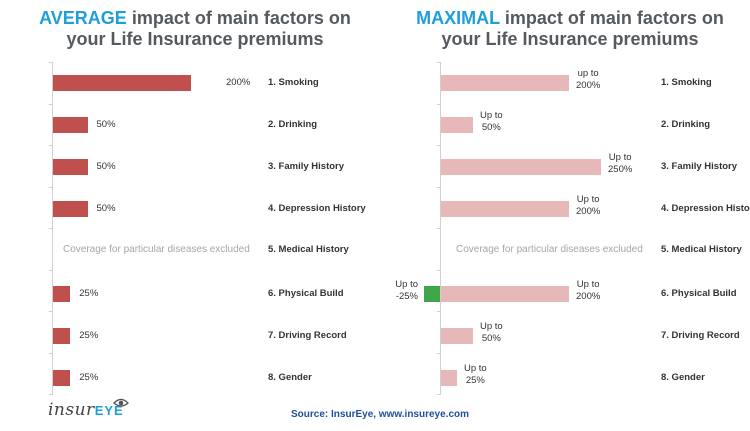 The image size is (750, 431). I want to click on logo-text: insur, so click(71, 410).